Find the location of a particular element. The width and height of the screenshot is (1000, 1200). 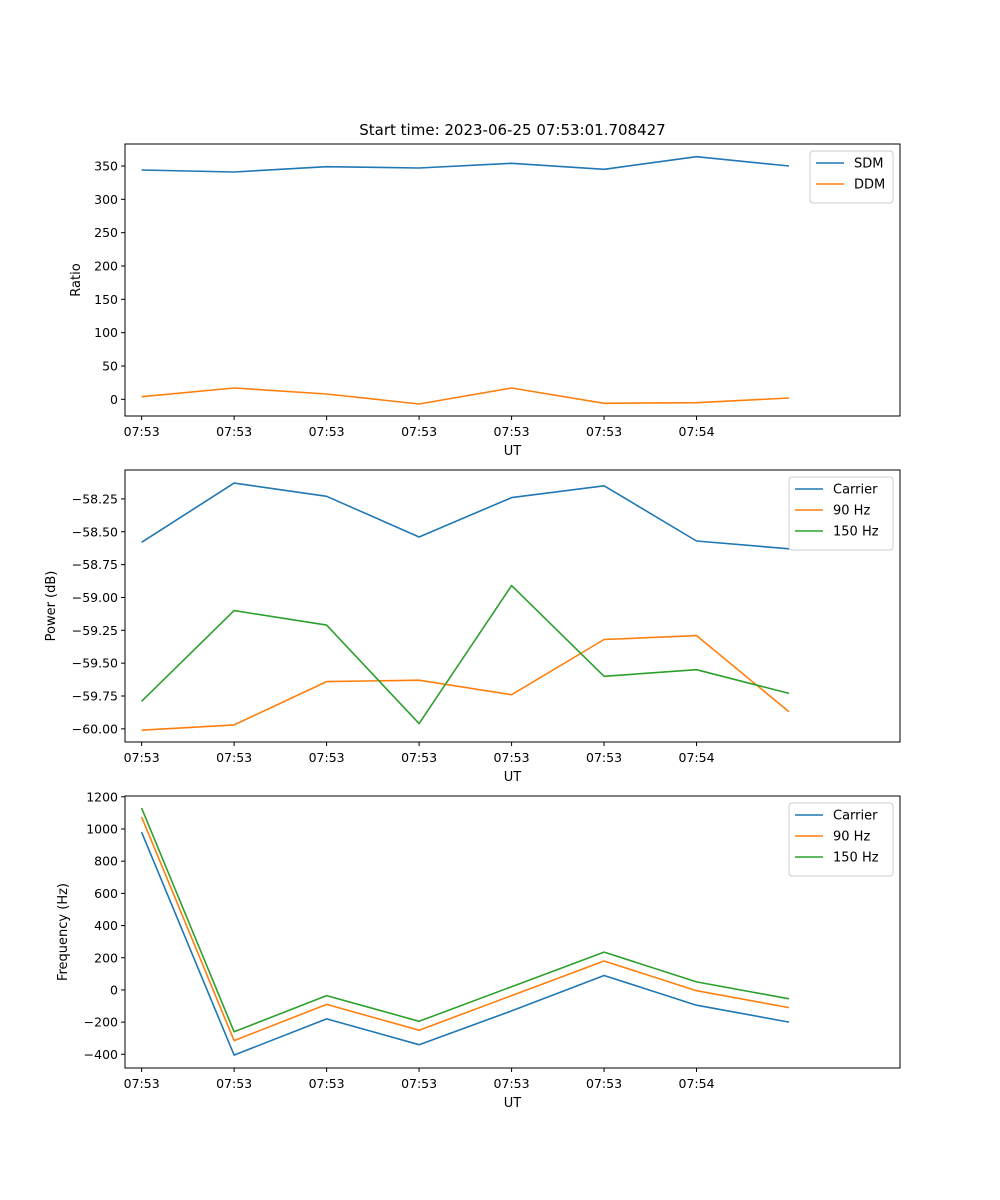

y-tick-label: −58.50 is located at coordinates (95, 531).